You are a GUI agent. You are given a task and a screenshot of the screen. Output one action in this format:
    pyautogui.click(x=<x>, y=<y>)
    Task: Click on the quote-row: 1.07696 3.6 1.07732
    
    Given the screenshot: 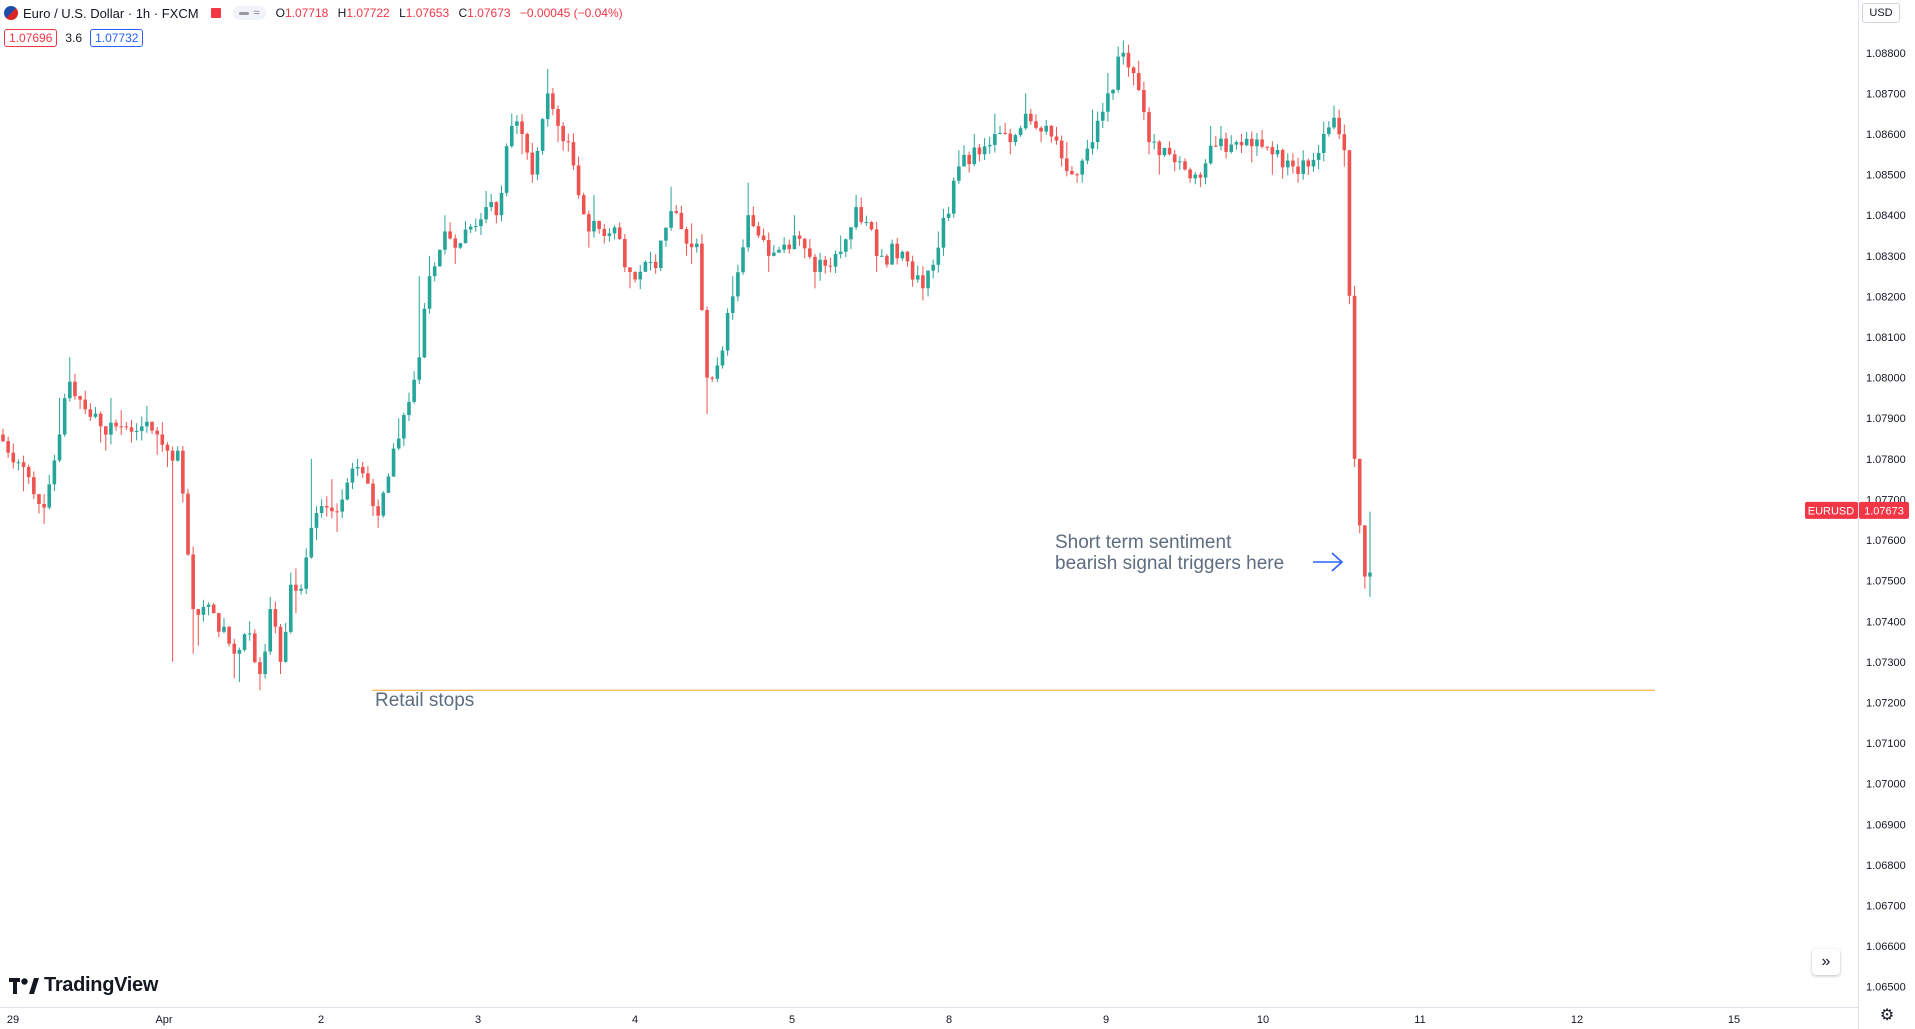 What is the action you would take?
    pyautogui.click(x=74, y=38)
    